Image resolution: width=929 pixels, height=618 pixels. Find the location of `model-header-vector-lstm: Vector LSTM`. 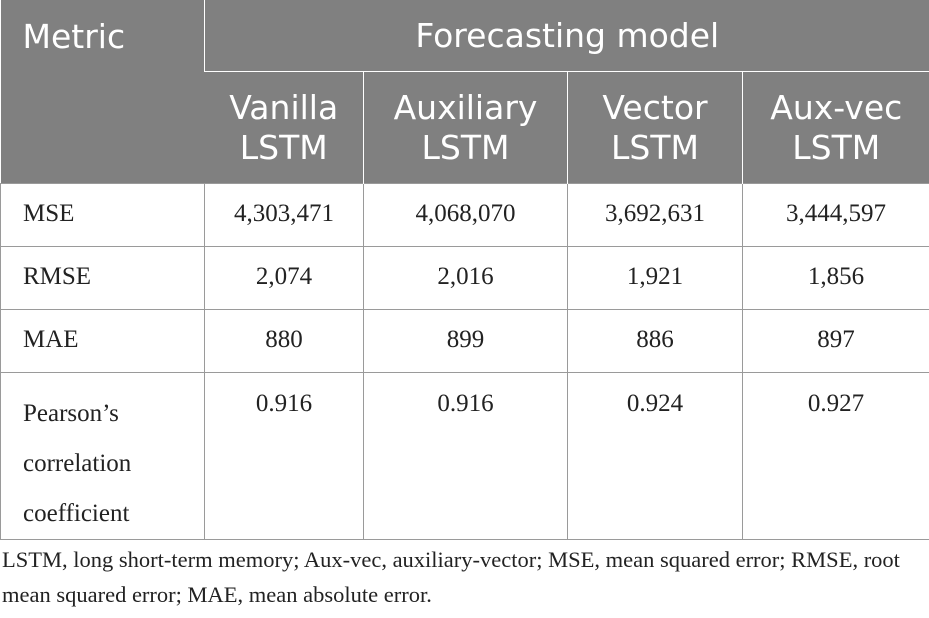

model-header-vector-lstm: Vector LSTM is located at coordinates (655, 127).